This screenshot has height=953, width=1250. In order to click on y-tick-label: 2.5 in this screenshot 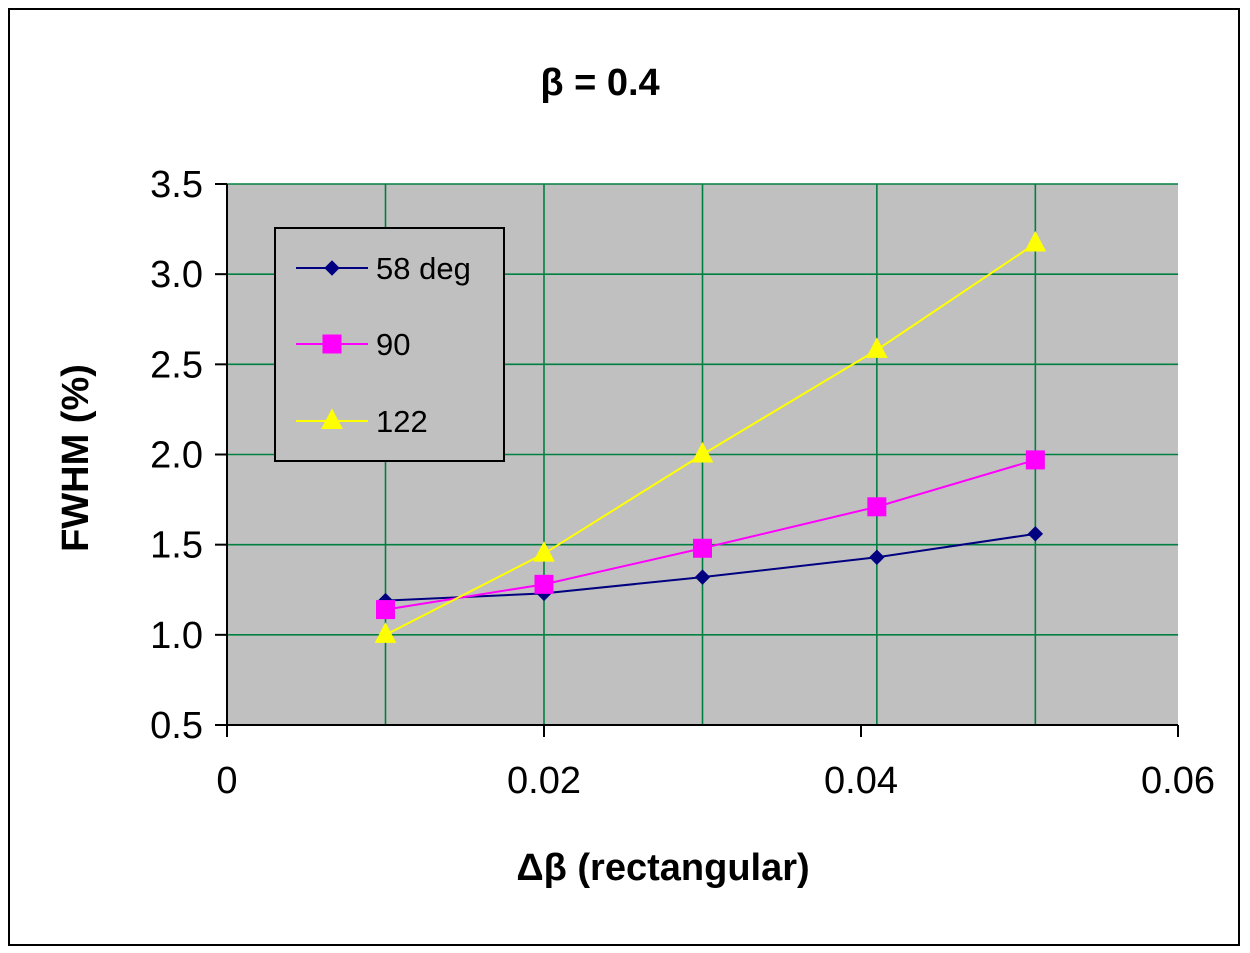, I will do `click(176, 365)`.